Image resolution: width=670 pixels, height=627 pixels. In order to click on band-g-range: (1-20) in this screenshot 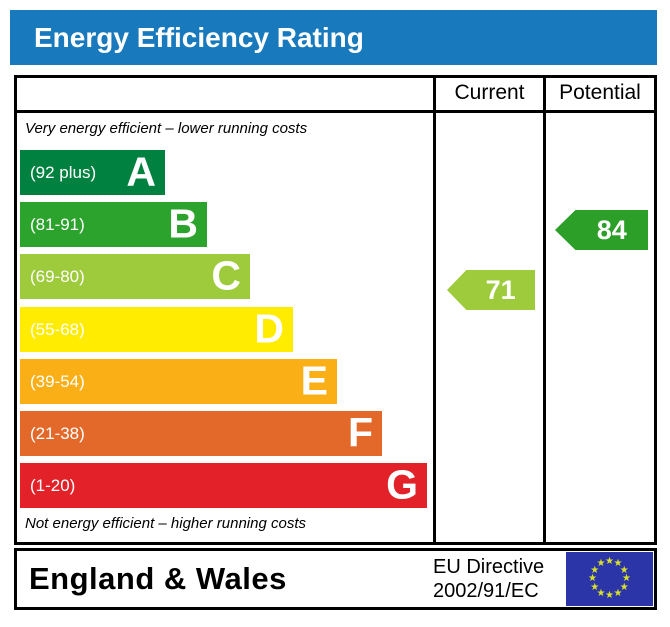, I will do `click(53, 485)`.